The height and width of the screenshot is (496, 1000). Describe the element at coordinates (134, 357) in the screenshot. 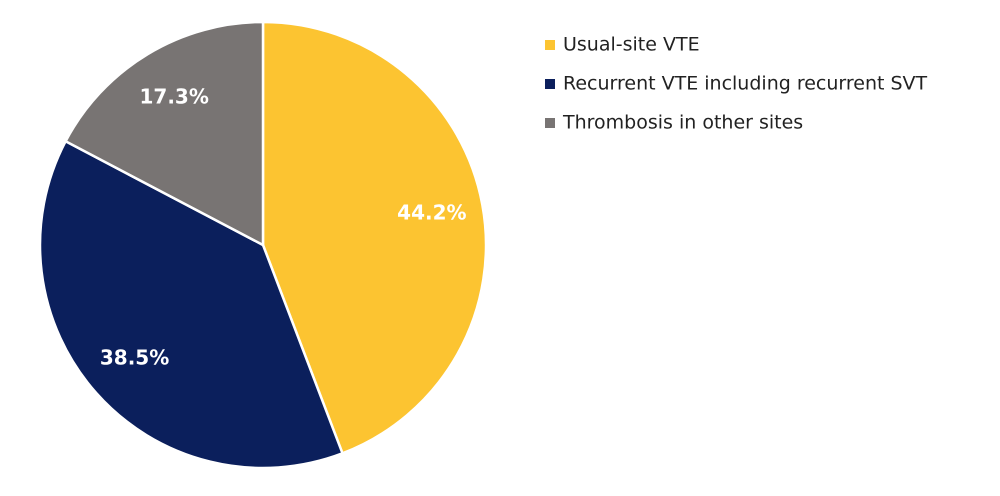

I see `data-label: 38.5%` at that location.